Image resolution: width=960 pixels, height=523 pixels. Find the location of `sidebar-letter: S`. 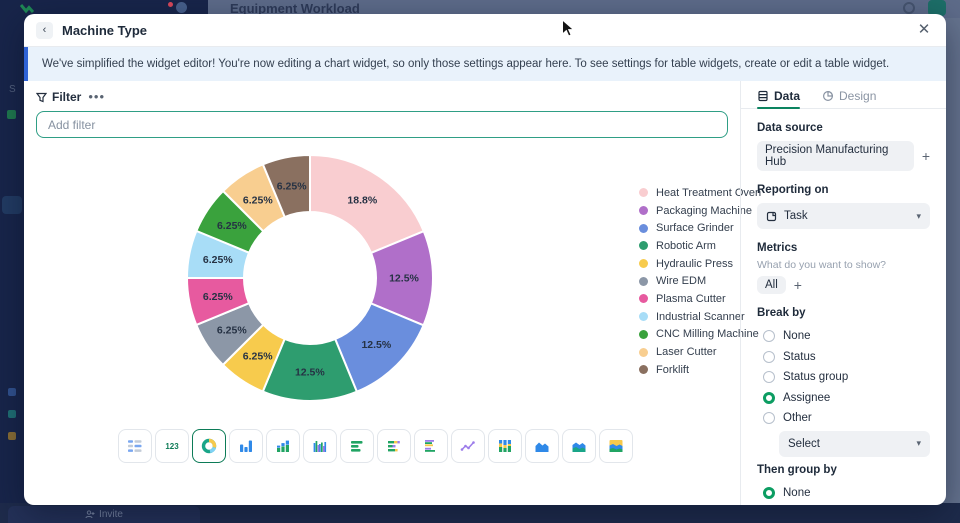

sidebar-letter: S is located at coordinates (12, 89).